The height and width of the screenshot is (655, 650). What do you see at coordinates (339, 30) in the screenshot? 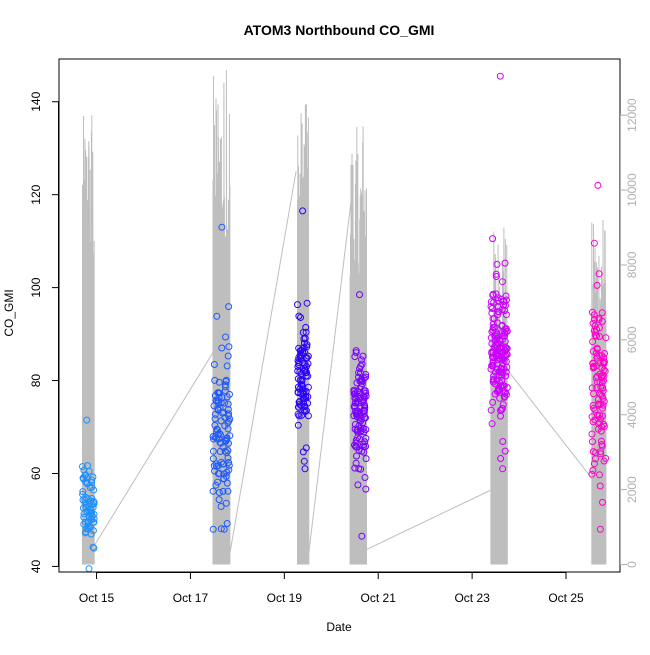
I see `chart-title: ATOM3 Northbound CO_GMI` at bounding box center [339, 30].